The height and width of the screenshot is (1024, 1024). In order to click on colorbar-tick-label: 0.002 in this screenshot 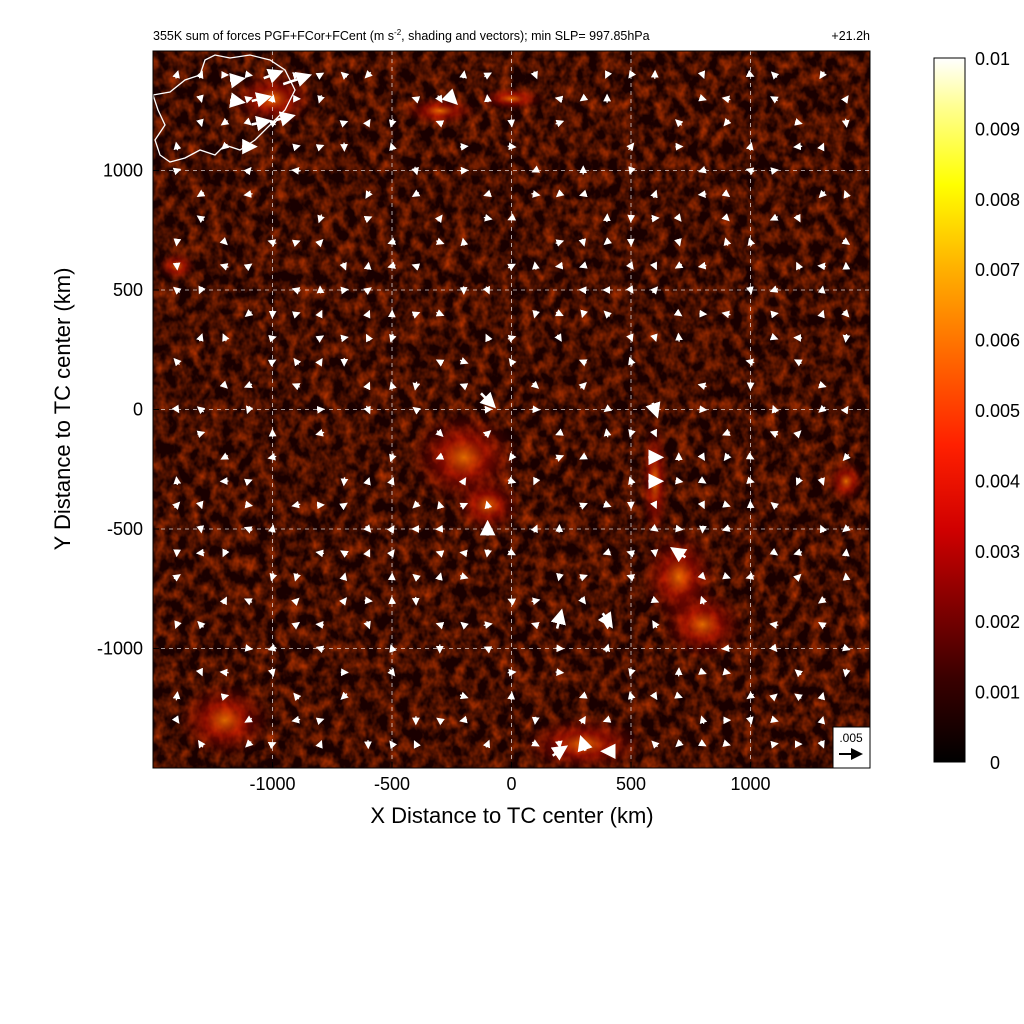, I will do `click(997, 622)`.